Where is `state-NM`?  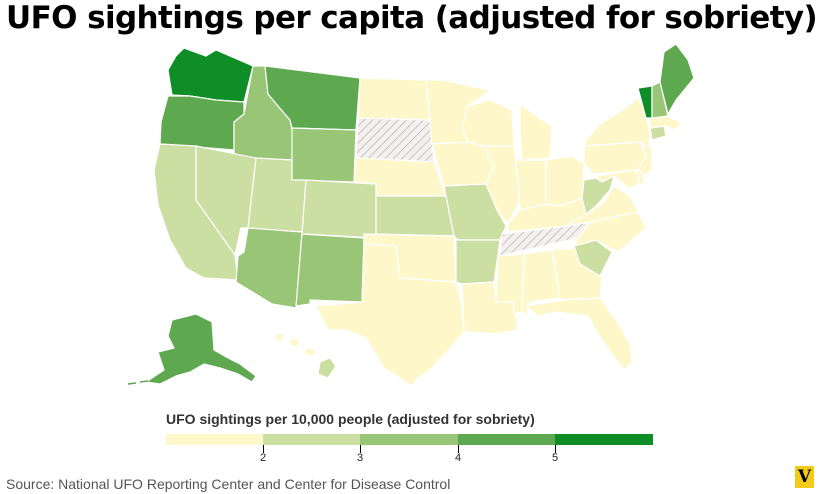 state-NM is located at coordinates (330, 270).